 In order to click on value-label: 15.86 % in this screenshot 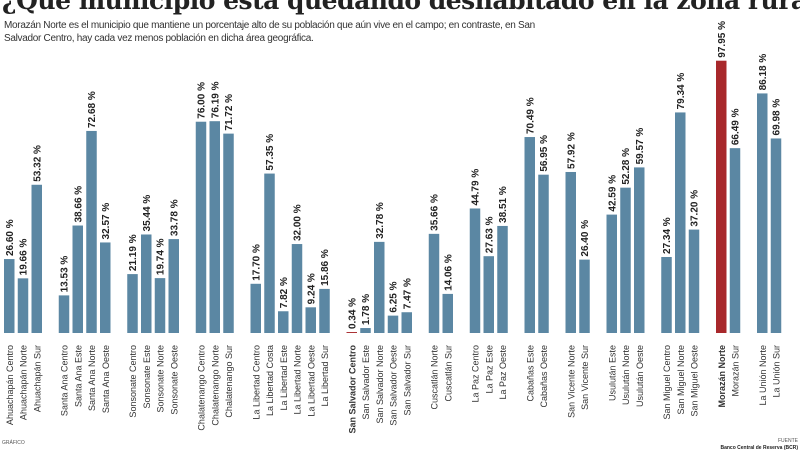, I will do `click(325, 267)`.